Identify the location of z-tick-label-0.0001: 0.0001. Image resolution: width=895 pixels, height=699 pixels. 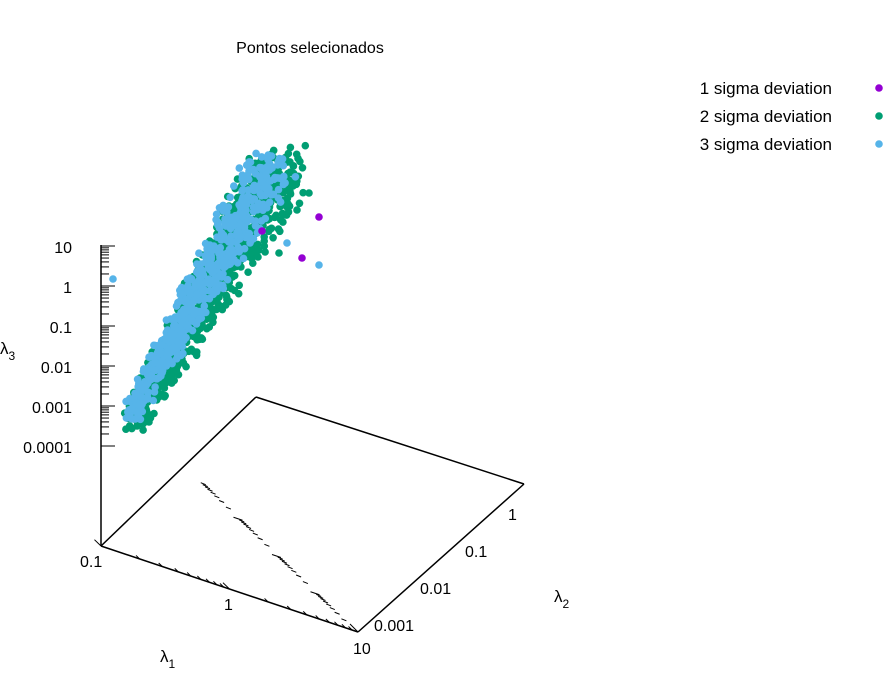
(47, 448).